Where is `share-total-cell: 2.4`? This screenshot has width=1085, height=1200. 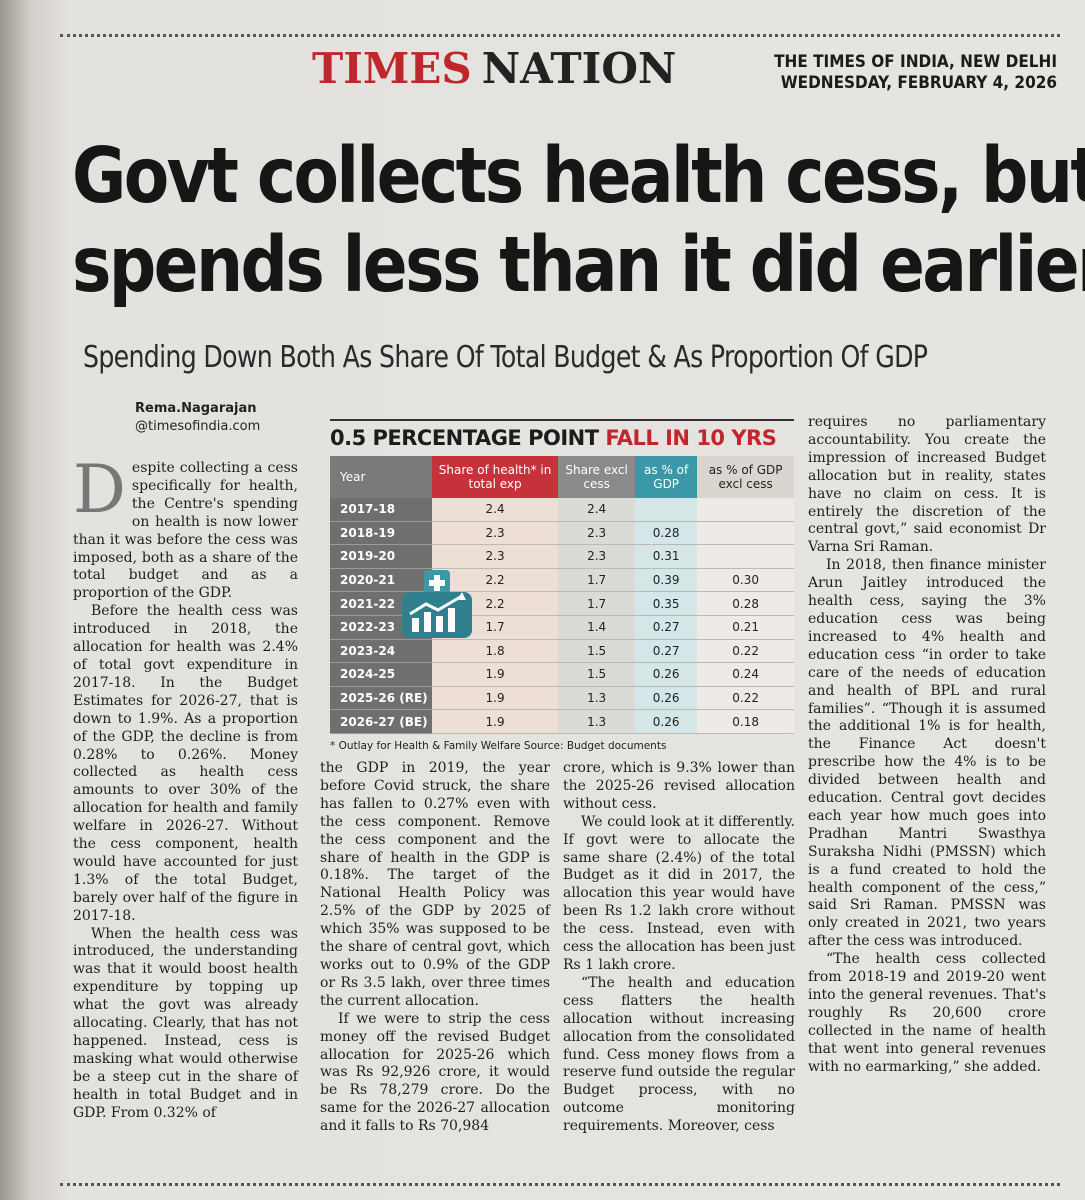 share-total-cell: 2.4 is located at coordinates (495, 510).